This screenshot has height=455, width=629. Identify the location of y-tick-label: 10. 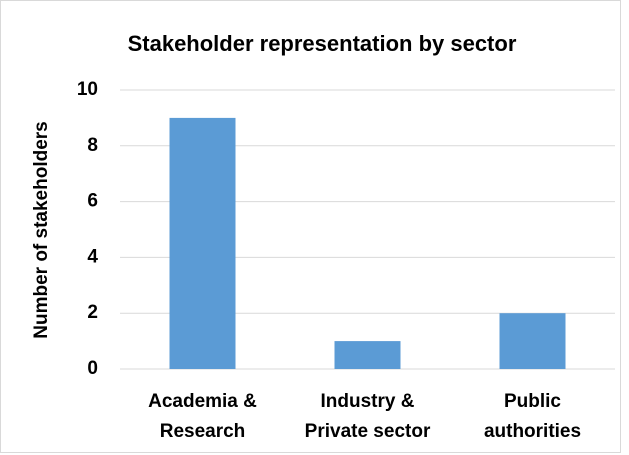
(87, 89).